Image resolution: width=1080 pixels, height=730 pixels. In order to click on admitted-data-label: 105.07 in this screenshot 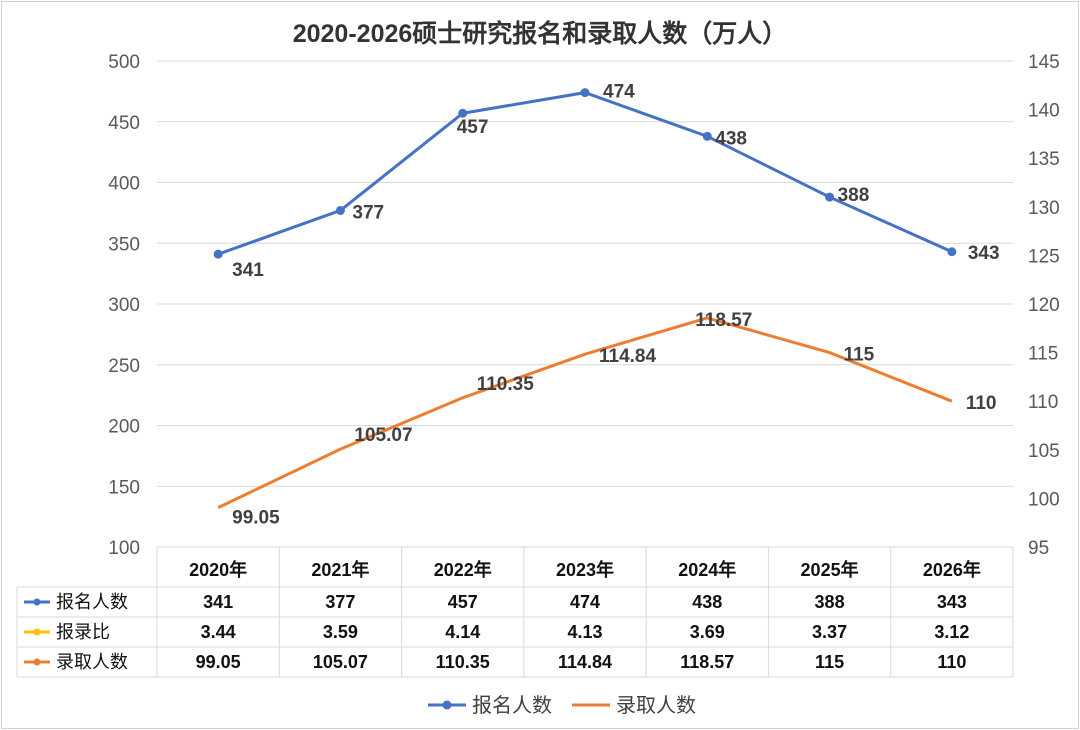, I will do `click(383, 435)`.